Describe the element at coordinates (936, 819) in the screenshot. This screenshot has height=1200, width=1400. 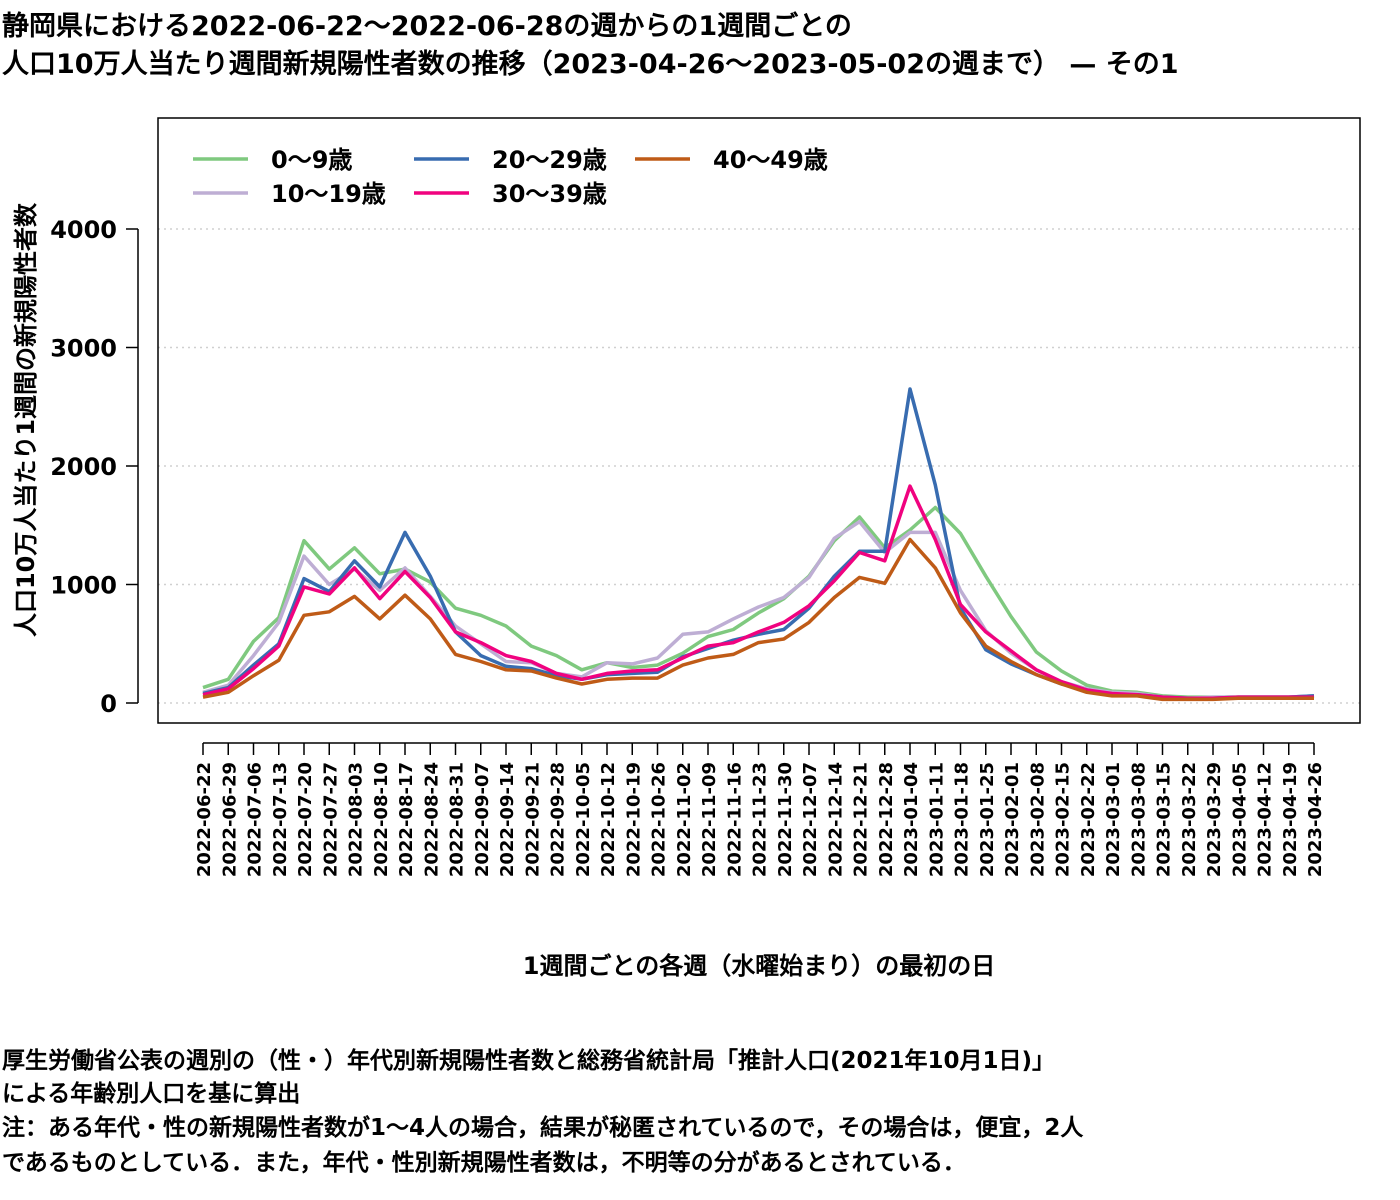
I see `x-tick-label: 2023-01-11` at that location.